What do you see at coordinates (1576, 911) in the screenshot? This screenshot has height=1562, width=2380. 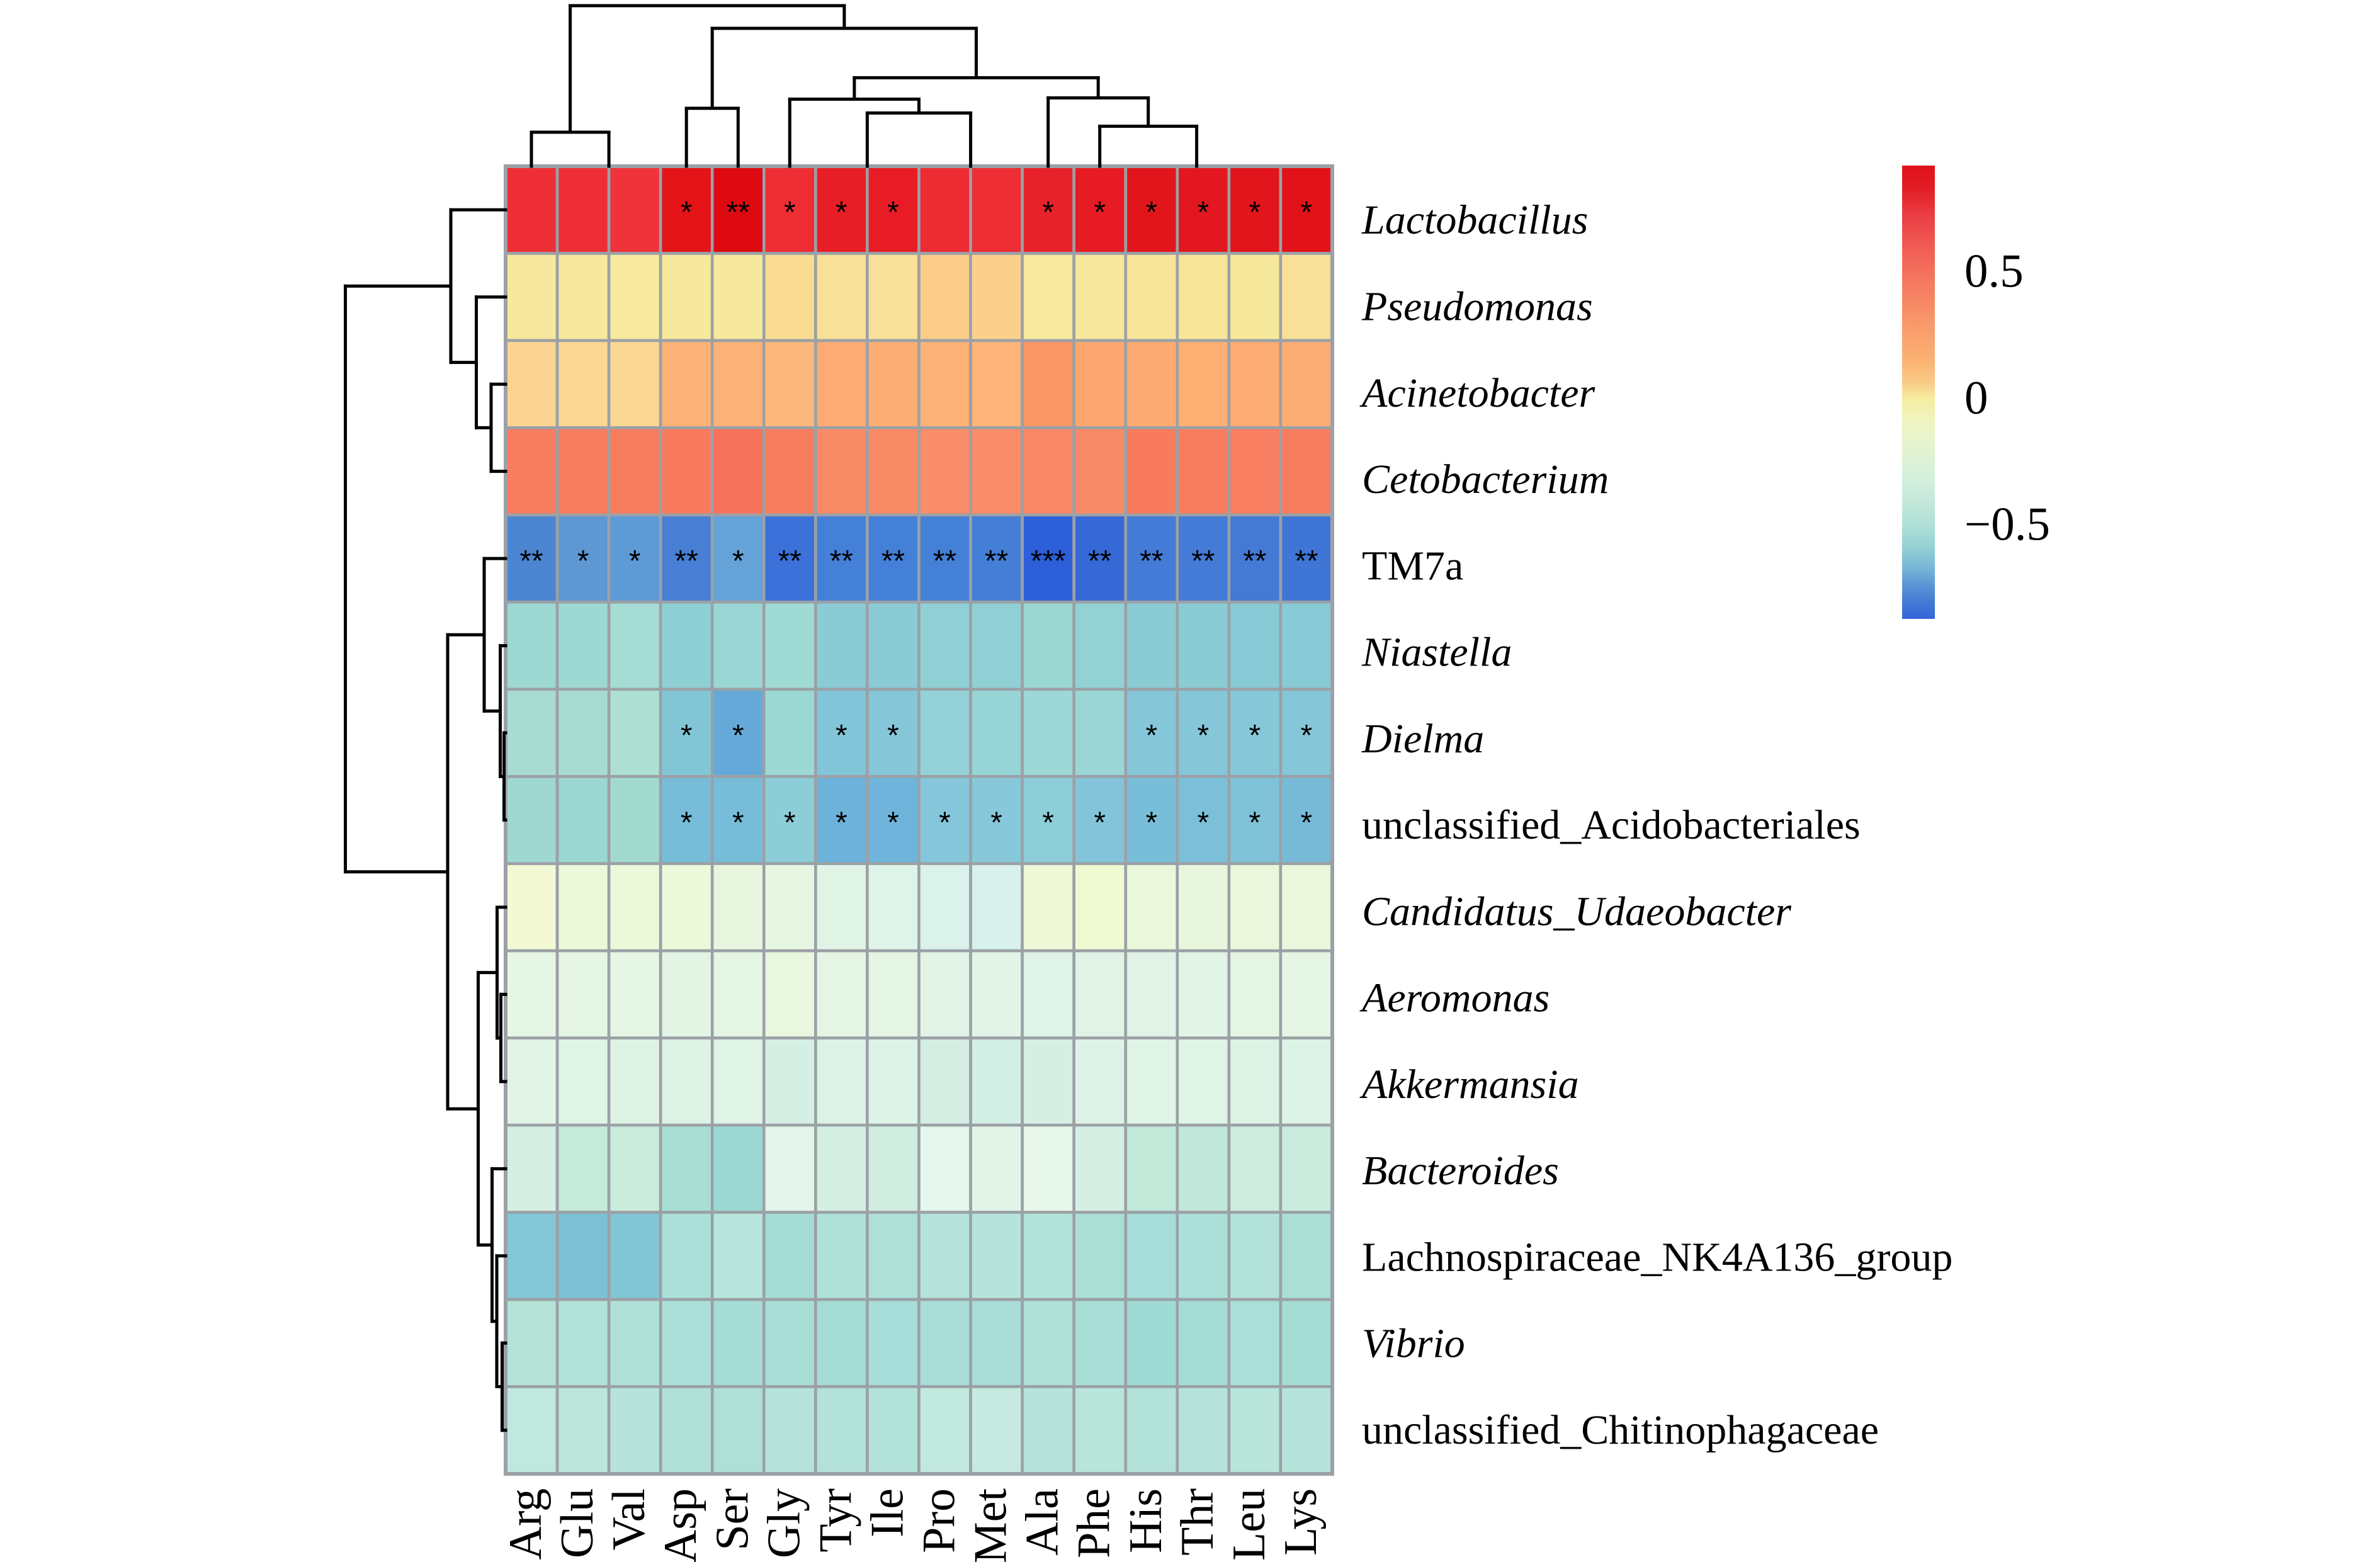 I see `svg-text: Candidatus_Udaeobacter` at bounding box center [1576, 911].